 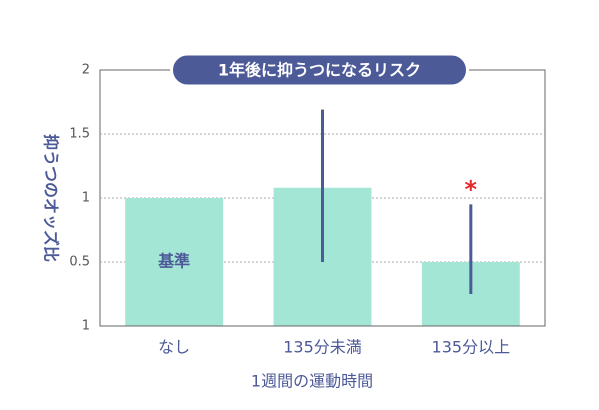 I want to click on y-tick-label: 0.5, so click(x=79, y=262).